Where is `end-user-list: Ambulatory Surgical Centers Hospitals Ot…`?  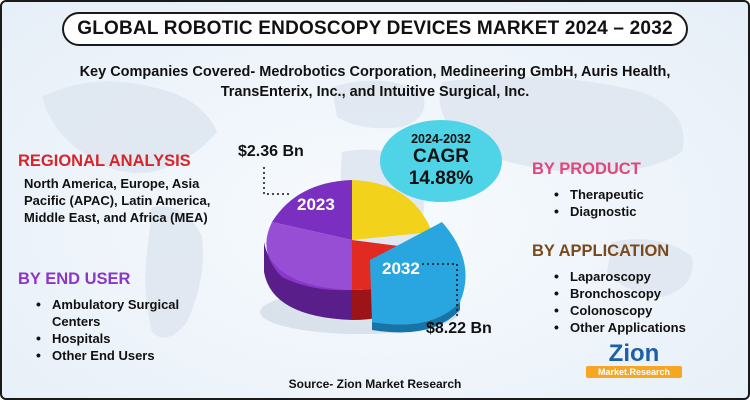 end-user-list: Ambulatory Surgical Centers Hospitals Ot… is located at coordinates (124, 330).